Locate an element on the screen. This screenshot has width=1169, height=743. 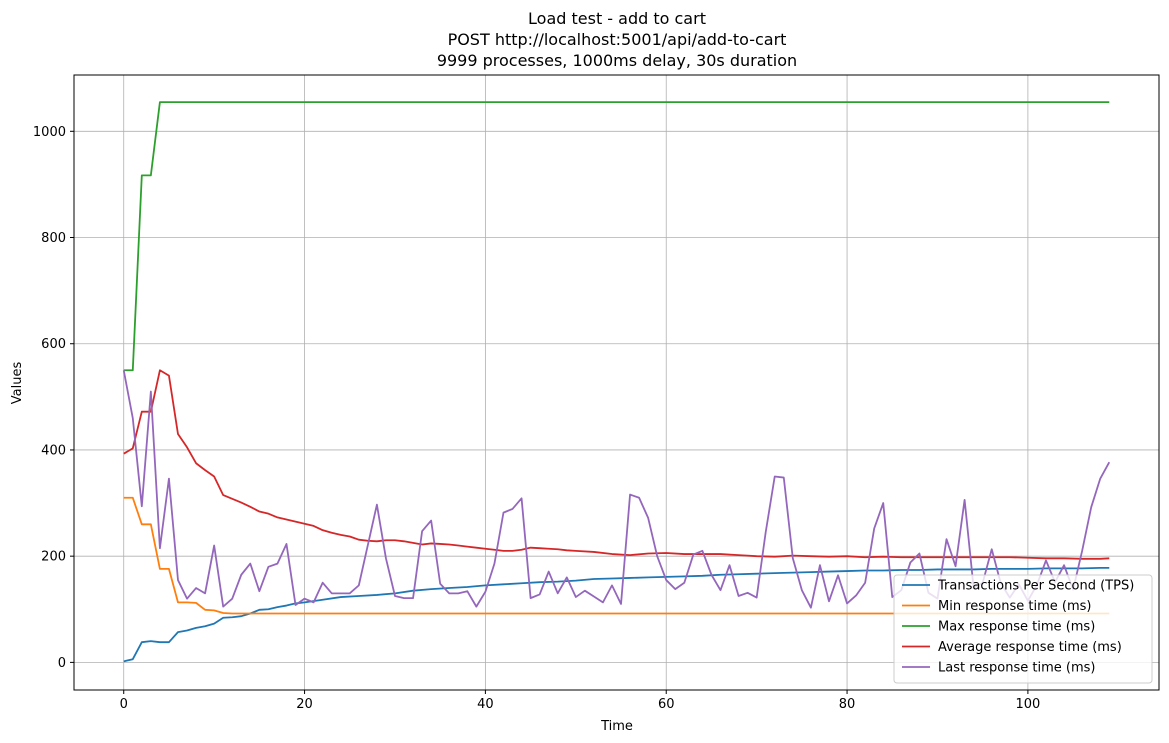
x-tick-label: 20 is located at coordinates (304, 704).